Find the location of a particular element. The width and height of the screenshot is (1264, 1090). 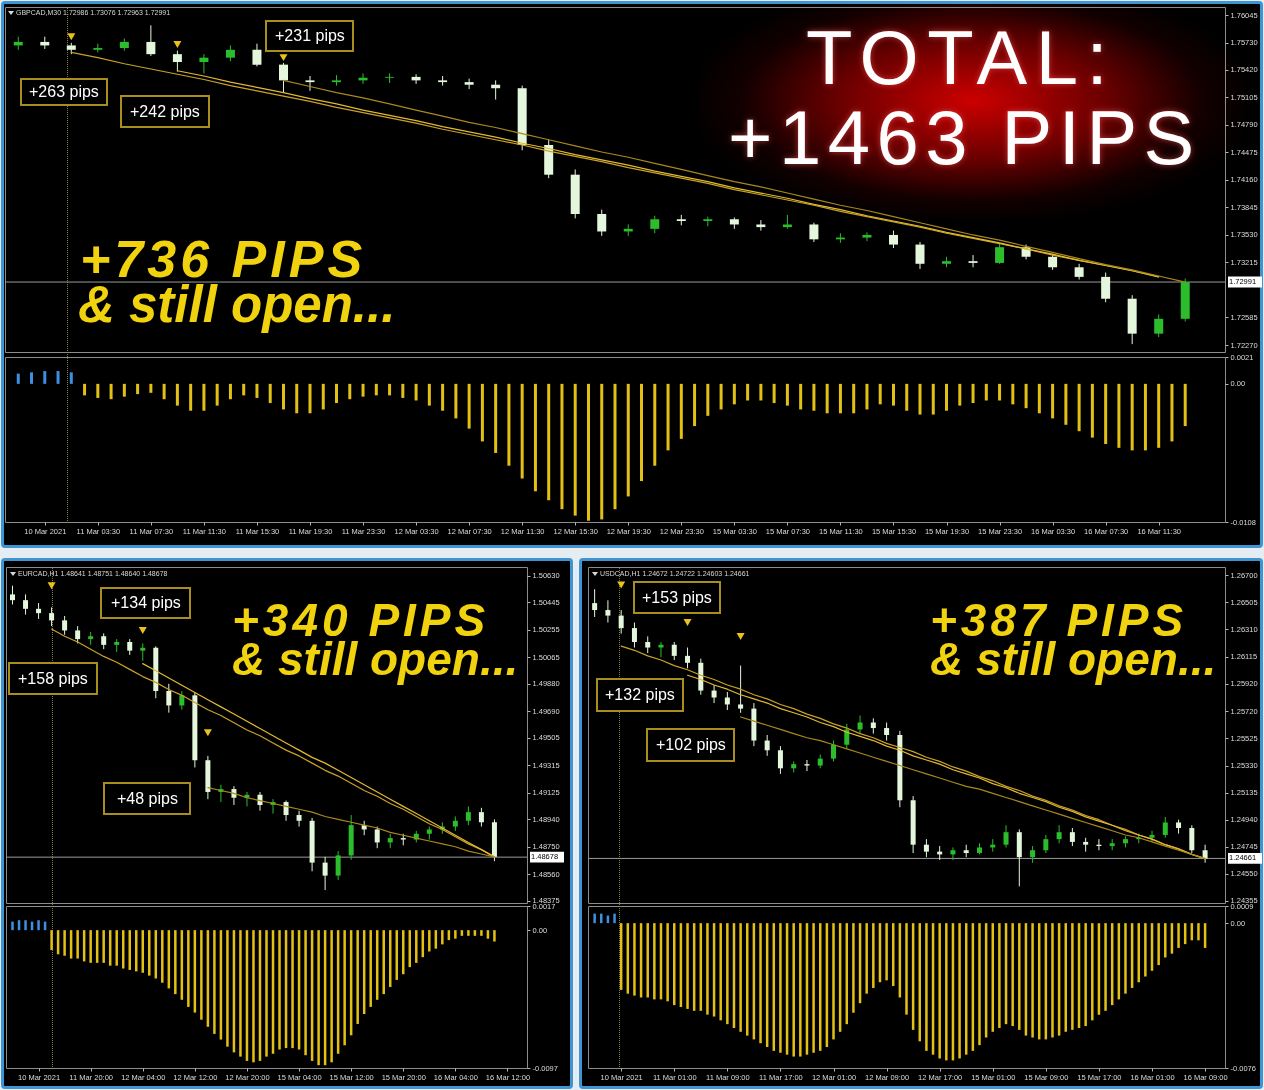

annotation: +263 pips is located at coordinates (64, 91).